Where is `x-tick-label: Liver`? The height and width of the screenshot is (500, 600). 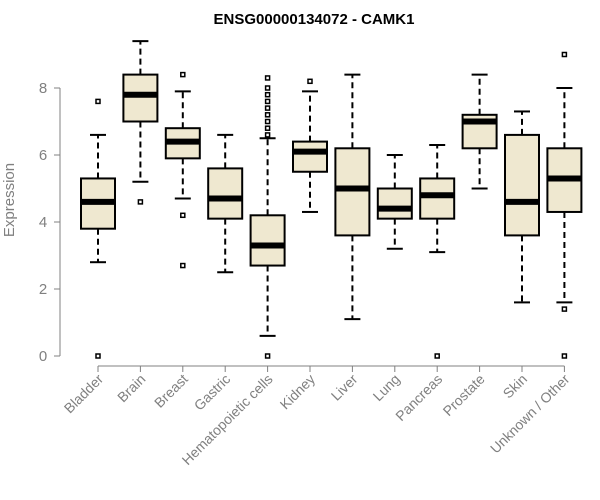
x-tick-label: Liver is located at coordinates (344, 387).